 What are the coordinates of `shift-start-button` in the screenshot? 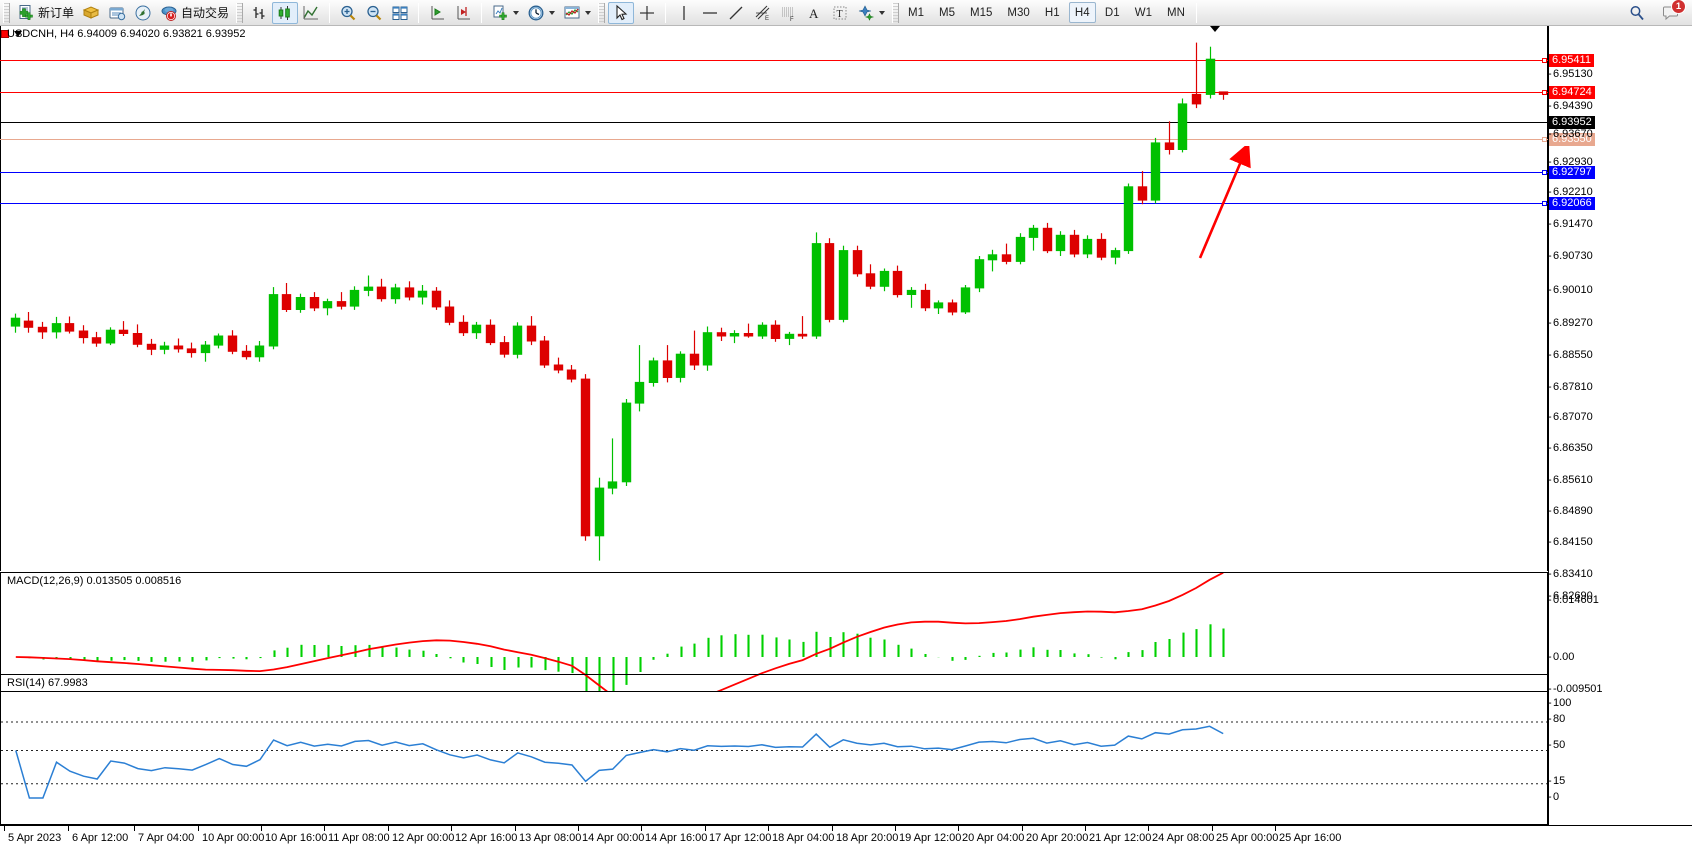 It's located at (437, 13).